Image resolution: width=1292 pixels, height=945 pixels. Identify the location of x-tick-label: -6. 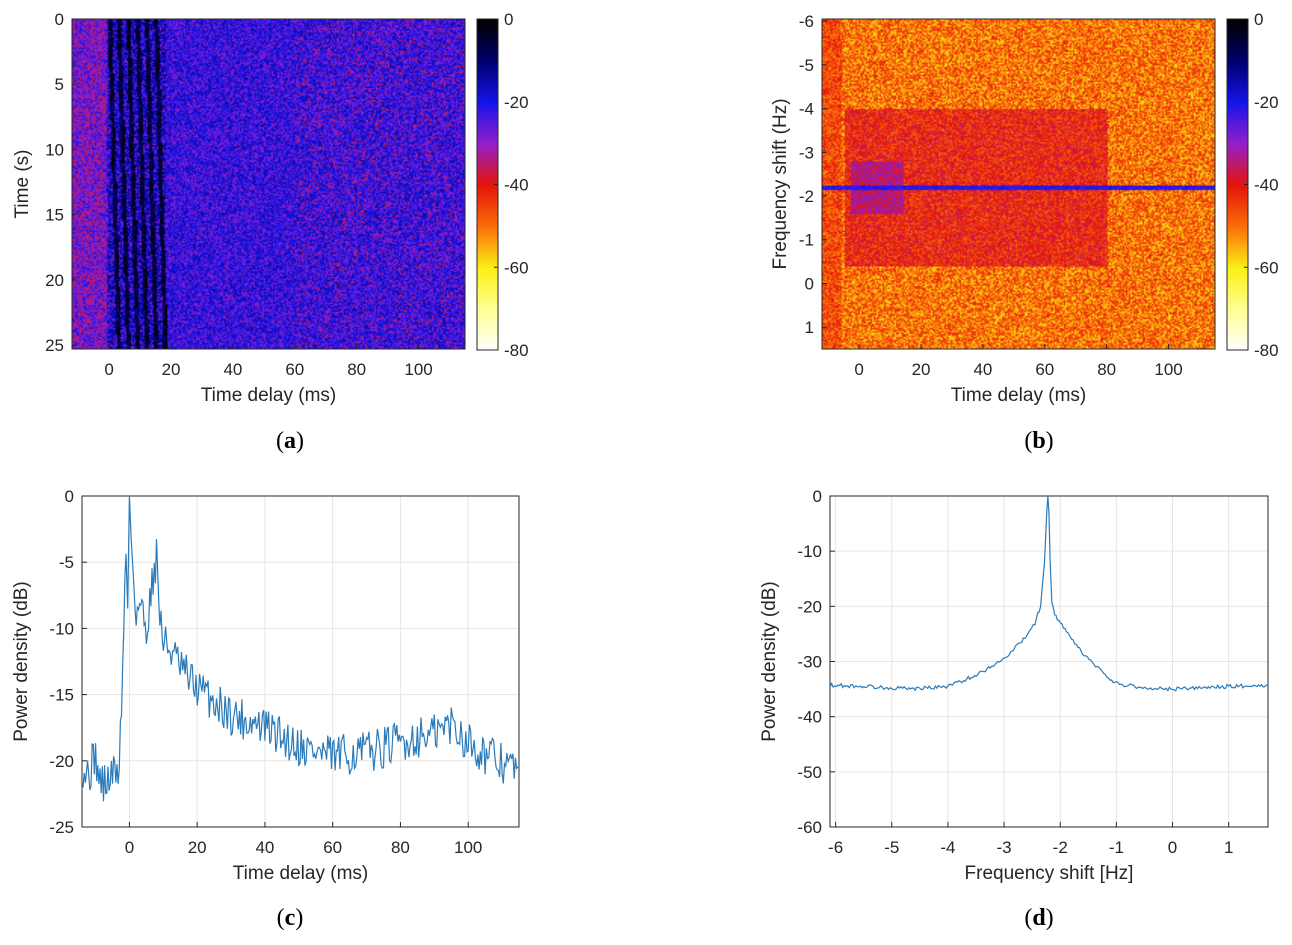
(835, 847).